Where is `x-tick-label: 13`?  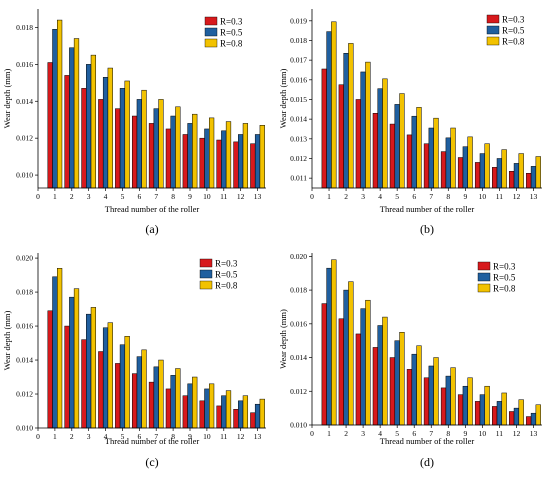 x-tick-label: 13 is located at coordinates (258, 436).